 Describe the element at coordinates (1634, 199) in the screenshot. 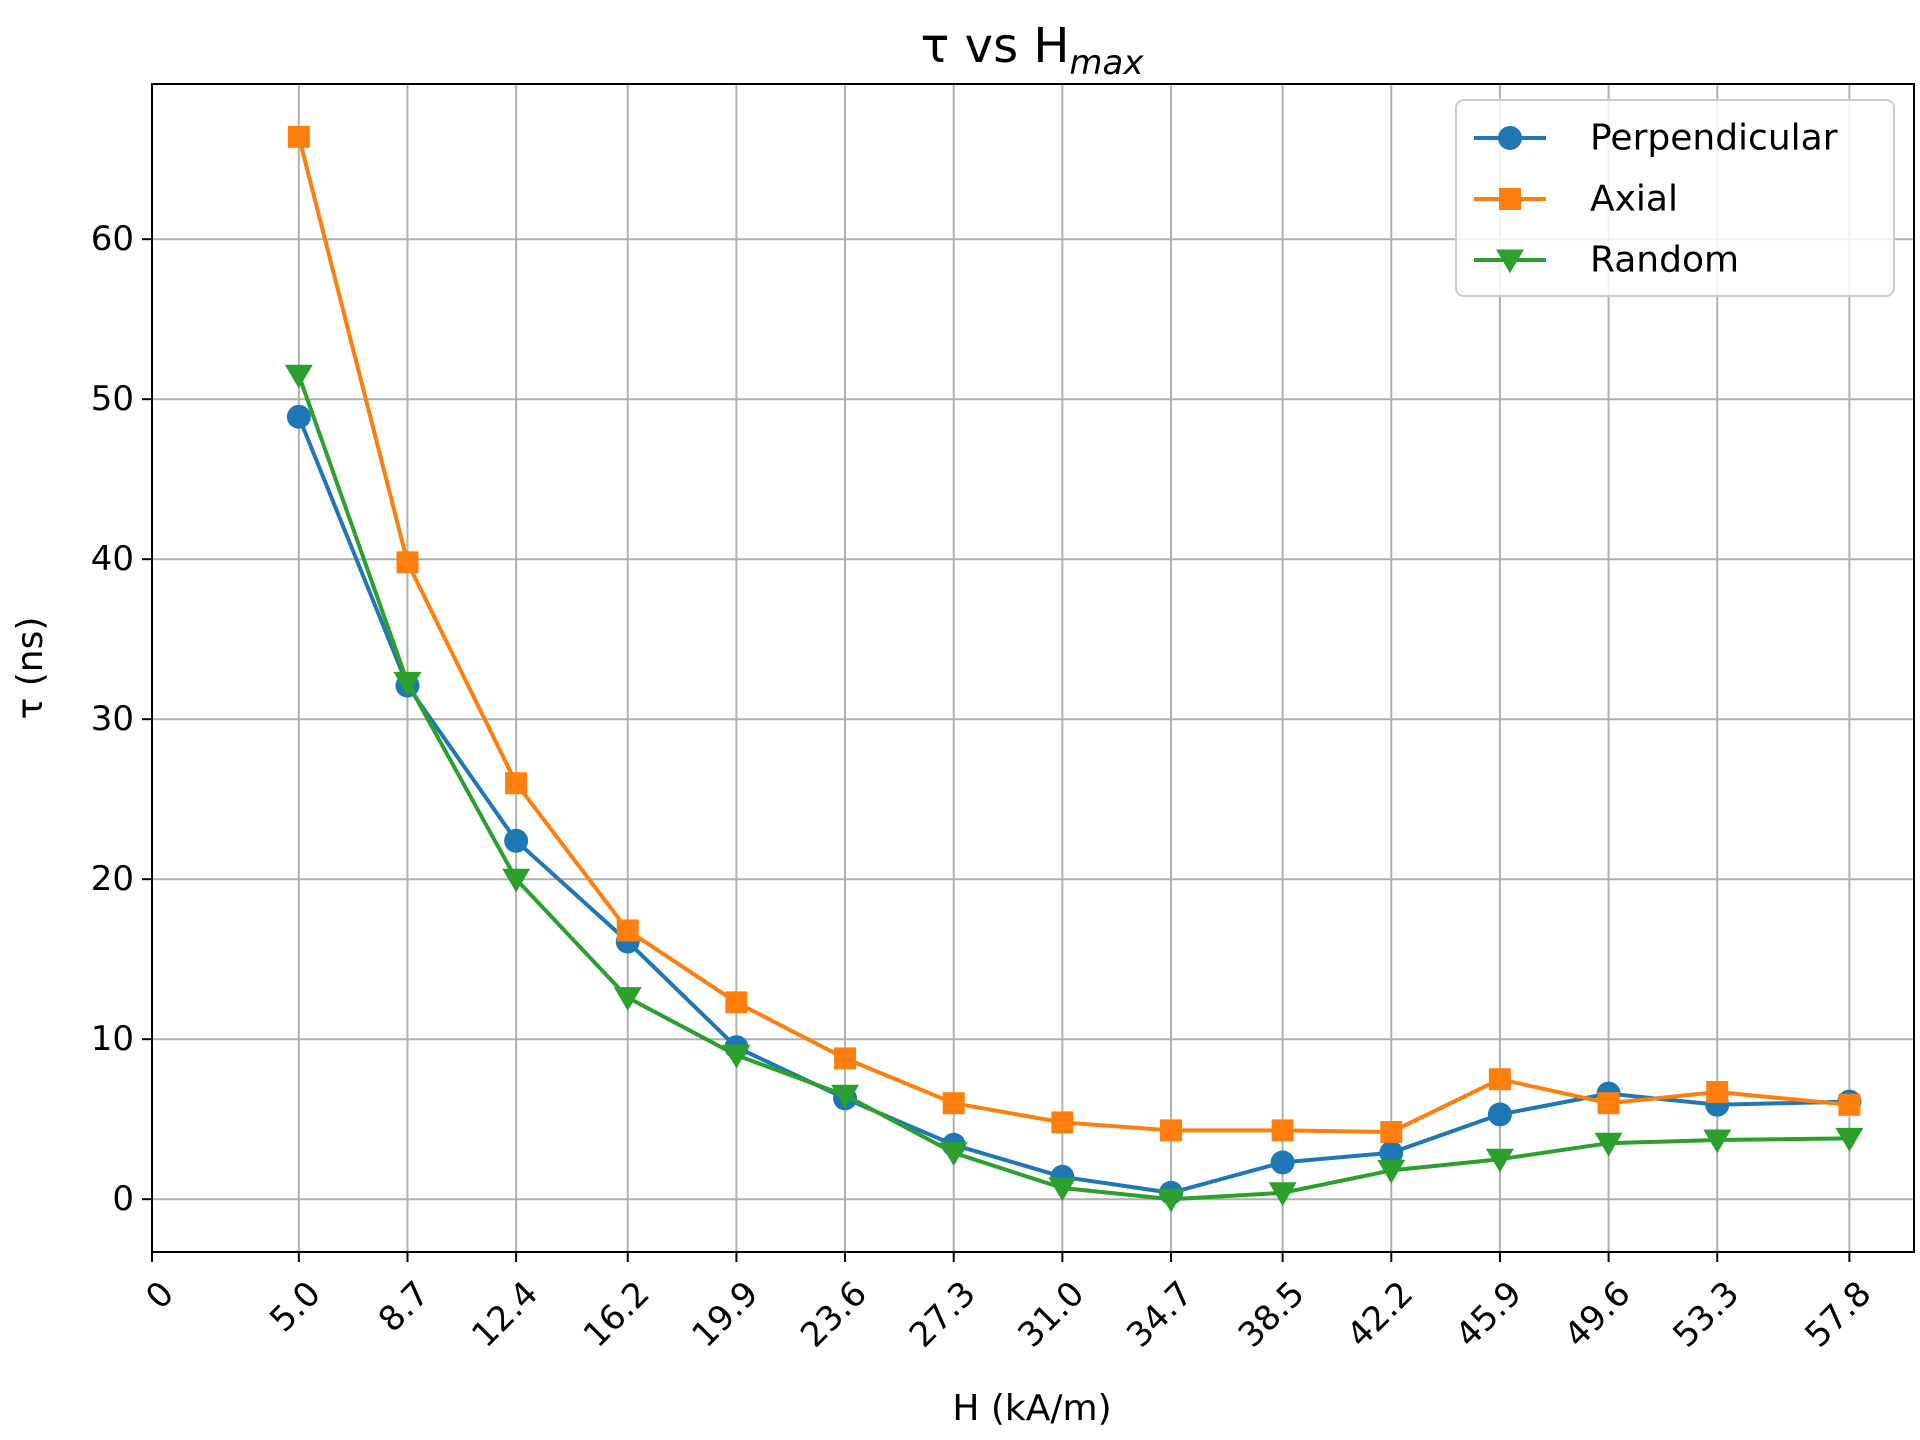

I see `legend-label-axial: Axial` at that location.